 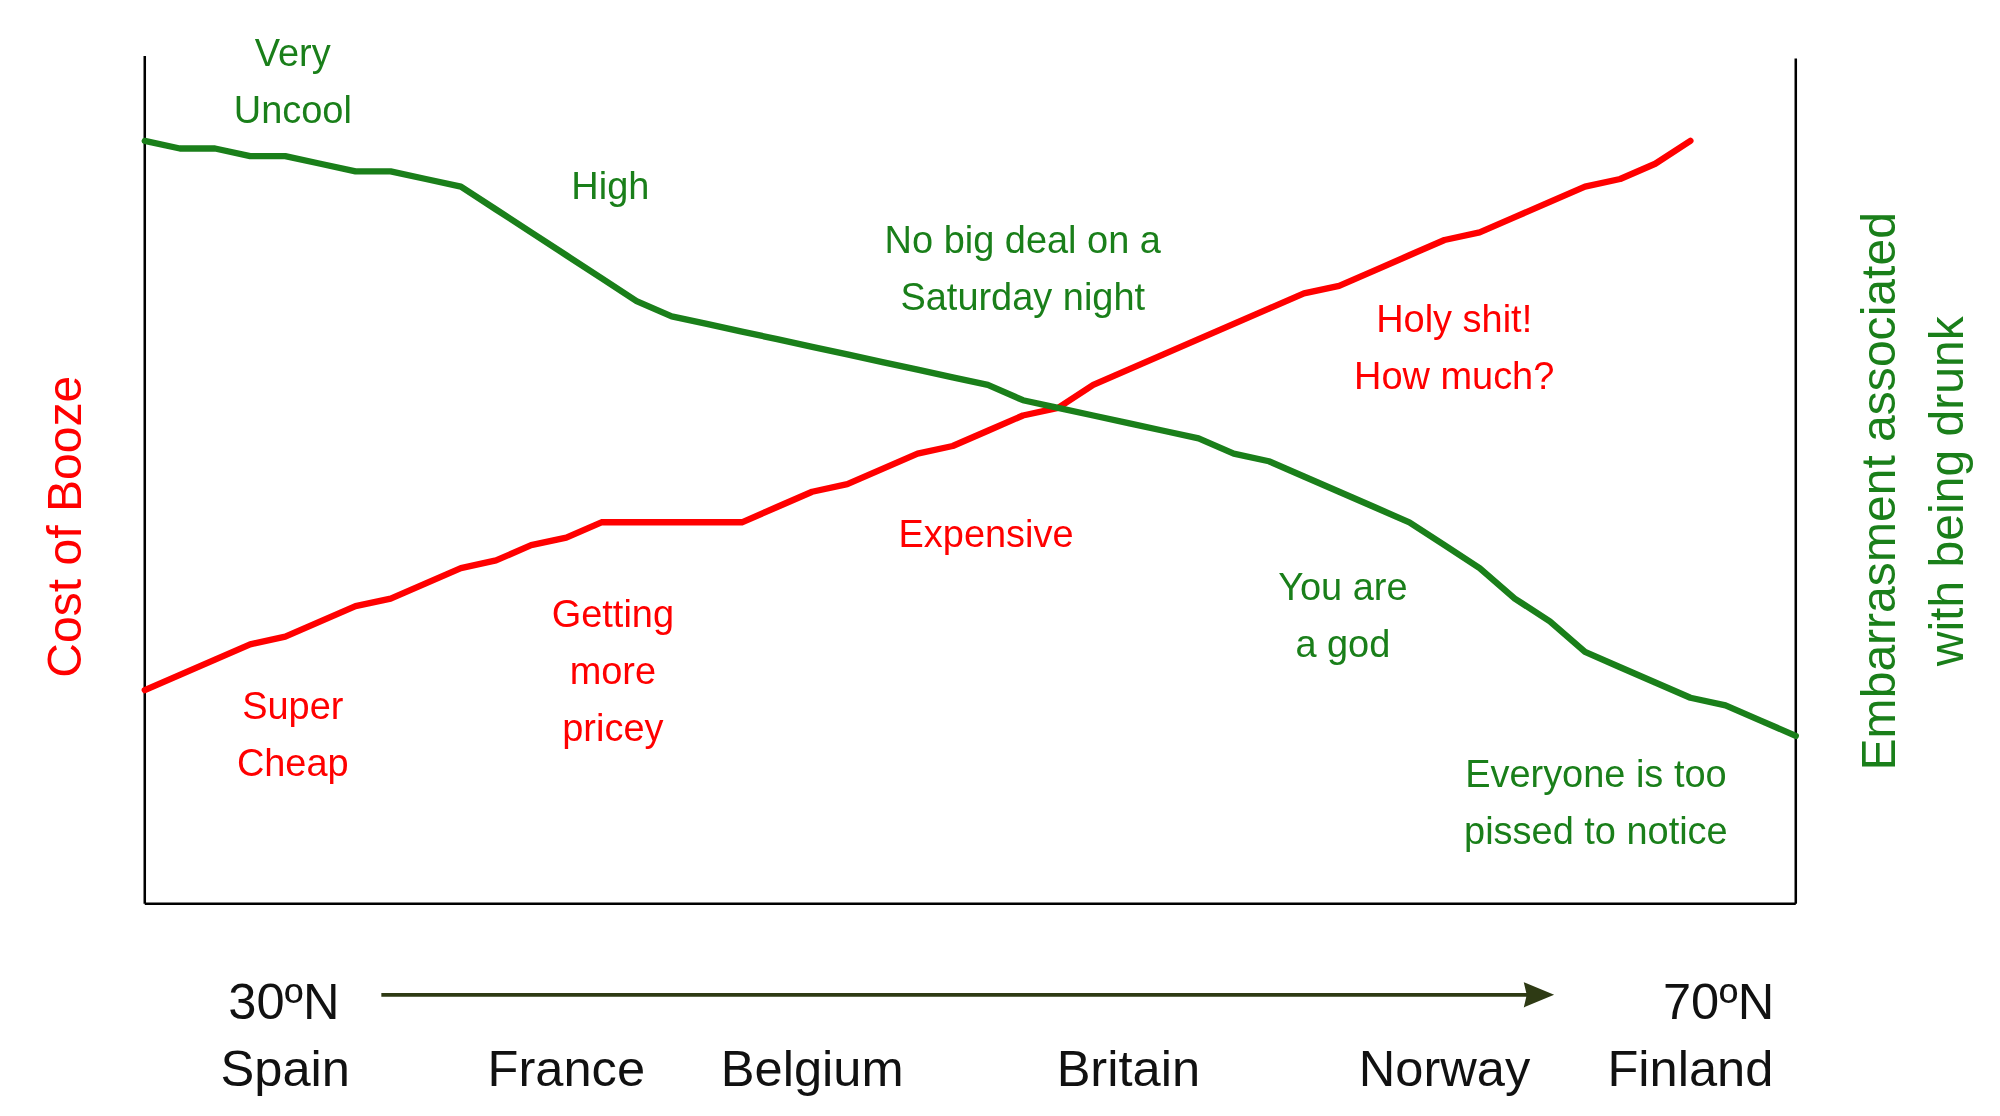 What do you see at coordinates (292, 81) in the screenshot?
I see `text: Very Uncool` at bounding box center [292, 81].